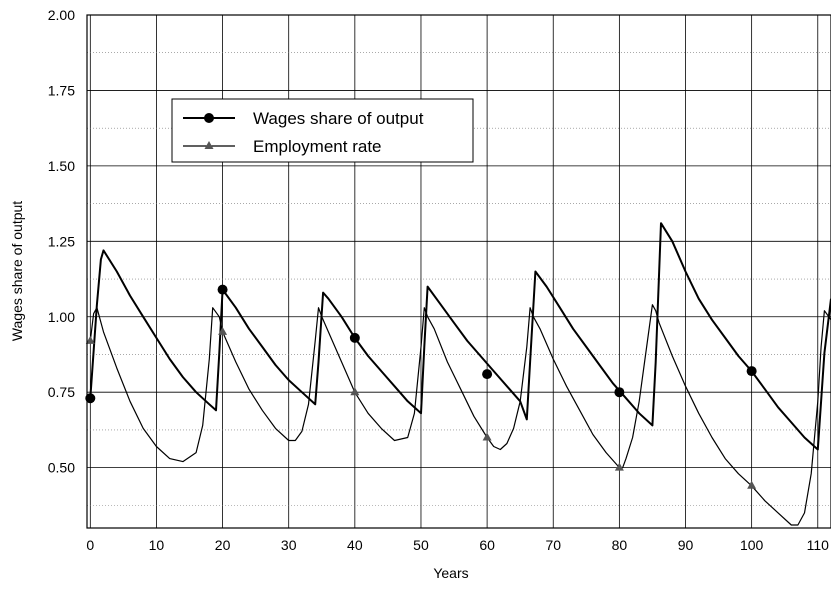 This screenshot has width=831, height=596. I want to click on y-tick-label: 1.75, so click(61, 90).